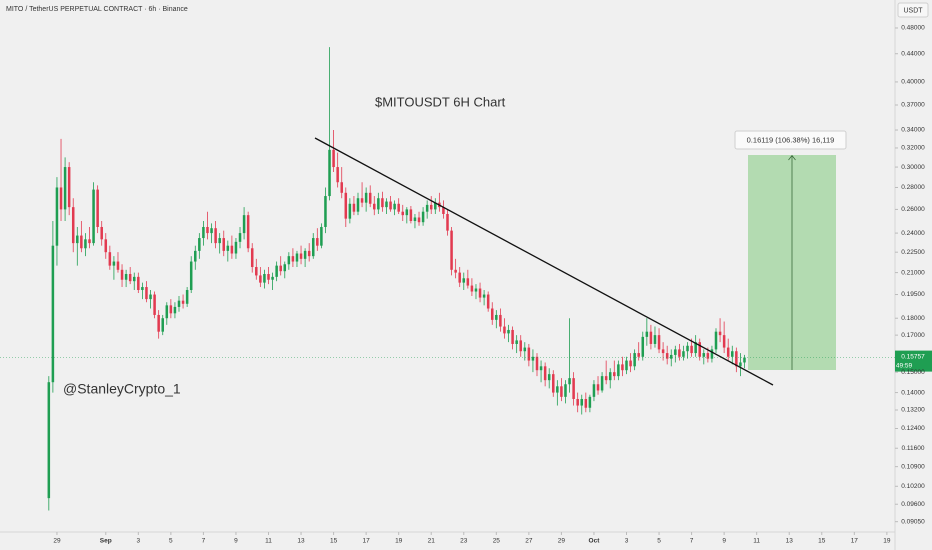 The width and height of the screenshot is (932, 550). I want to click on x-tick-label: 25, so click(497, 541).